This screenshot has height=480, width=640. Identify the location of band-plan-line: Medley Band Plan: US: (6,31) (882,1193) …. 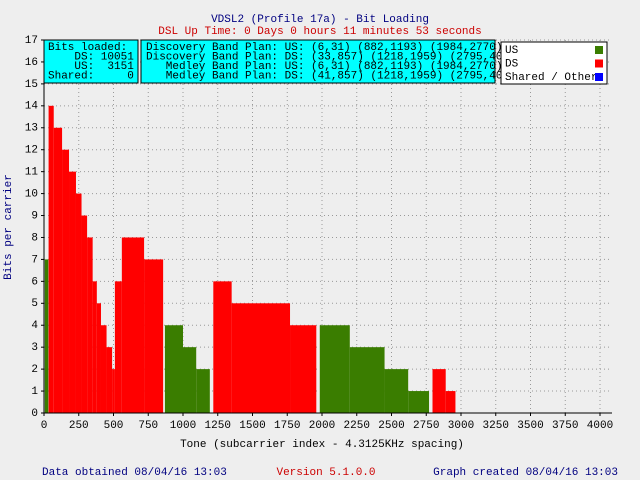
(324, 67).